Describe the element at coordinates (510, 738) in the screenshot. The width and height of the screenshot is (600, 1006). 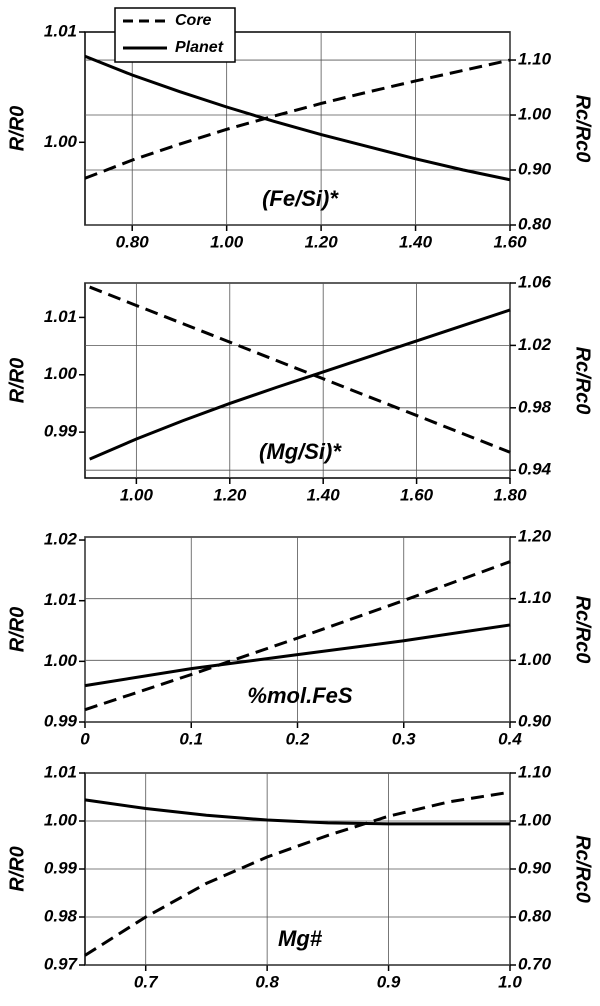
I see `x-tick-label: 0.4` at that location.